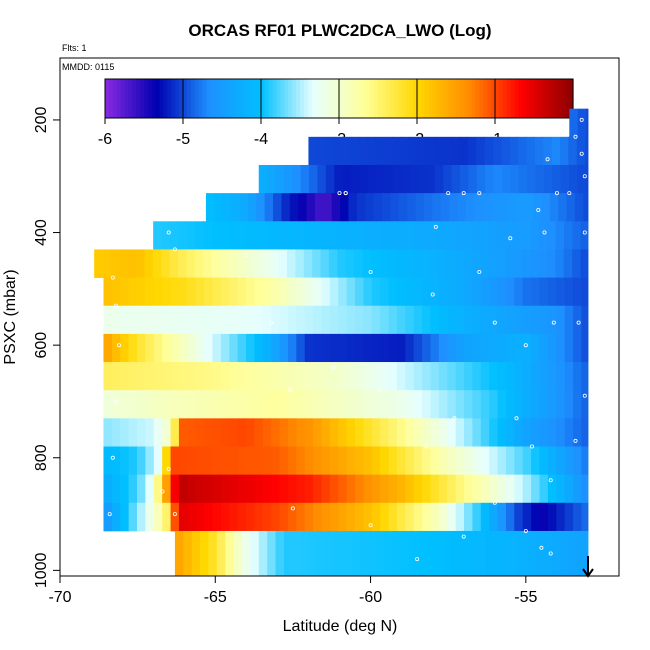  I want to click on chart-title: ORCAS RF01 PLWC2DCA_LWO (Log), so click(339, 30).